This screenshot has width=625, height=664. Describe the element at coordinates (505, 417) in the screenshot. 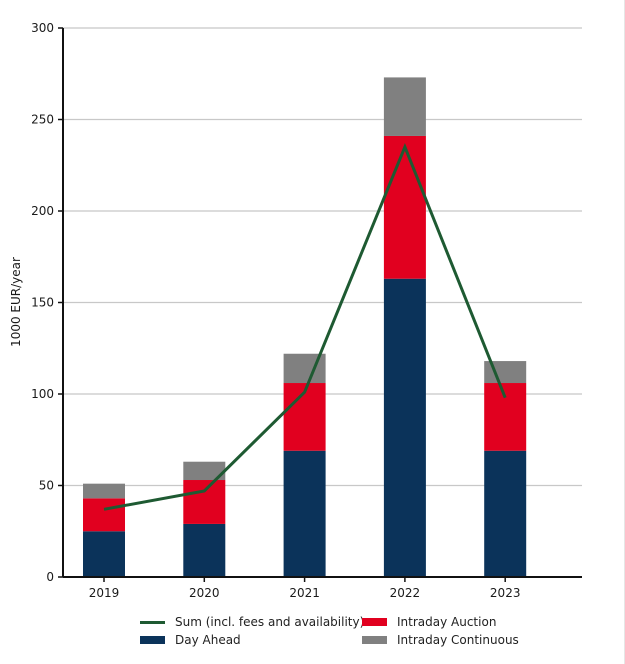

I see `bar-intraday-auction-2023` at that location.